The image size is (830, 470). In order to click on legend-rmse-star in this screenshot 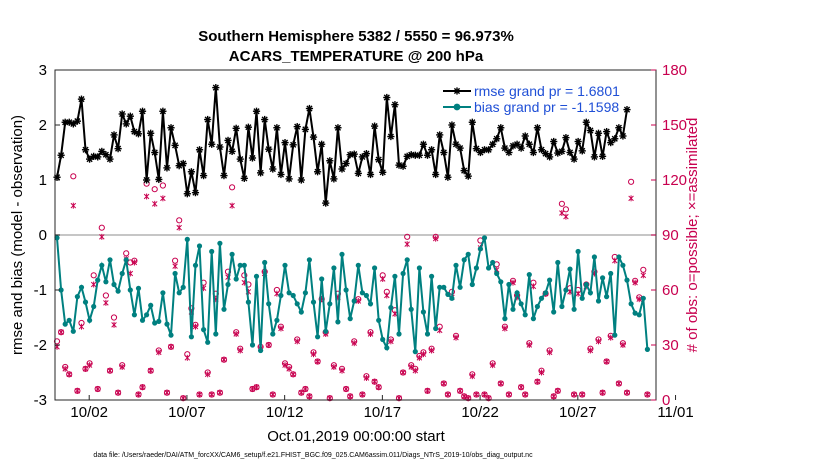, I will do `click(457, 91)`.